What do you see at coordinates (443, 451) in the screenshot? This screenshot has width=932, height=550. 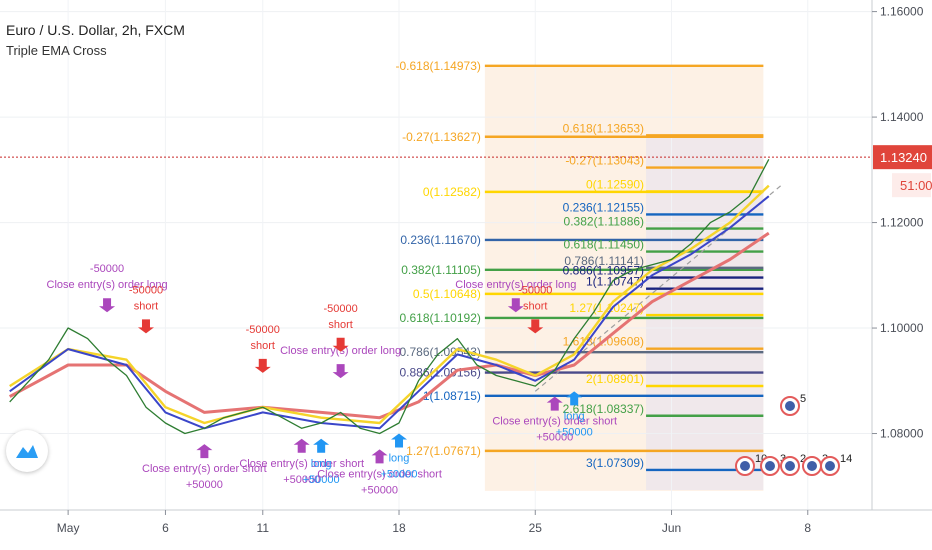 I see `fib-level-label: 1.27(1.07671)` at bounding box center [443, 451].